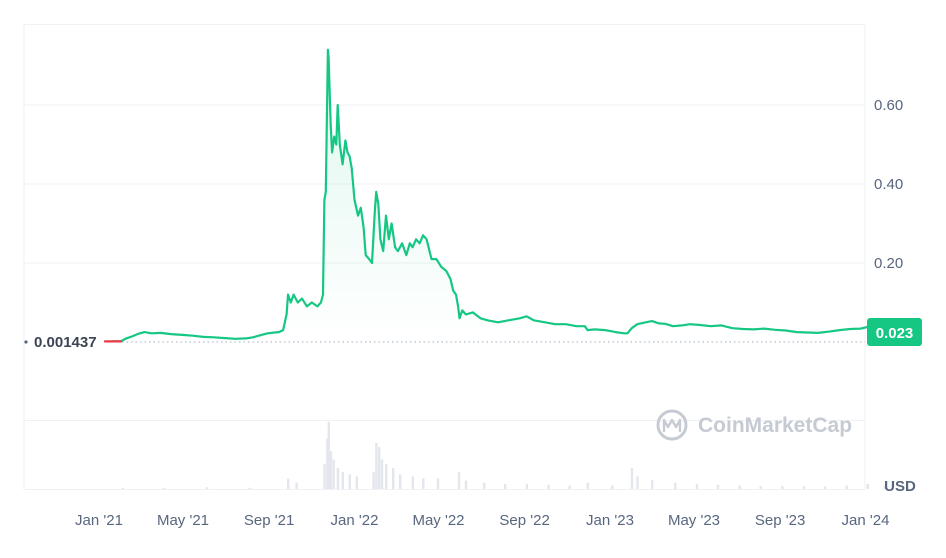  I want to click on volume-bars, so click(503, 455).